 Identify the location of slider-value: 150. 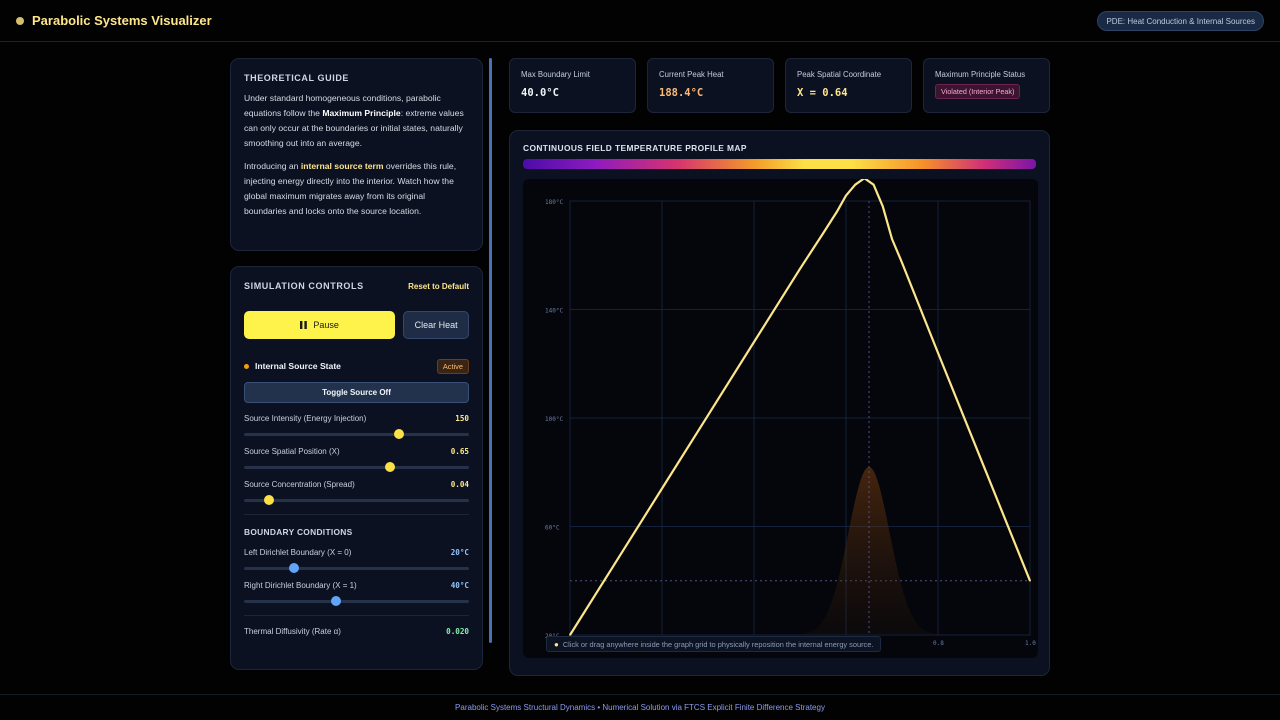
(462, 418).